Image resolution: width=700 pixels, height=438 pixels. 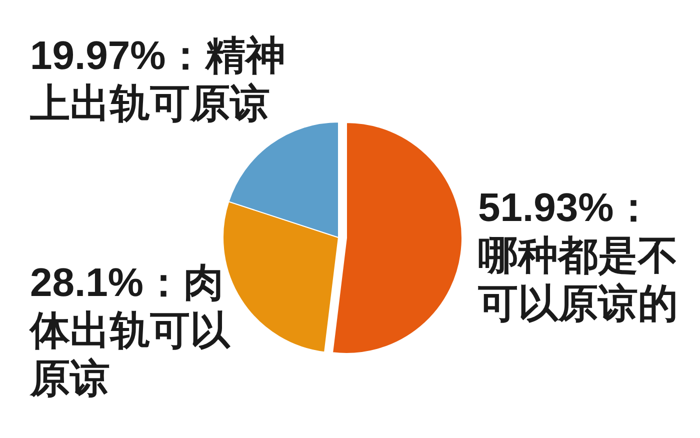 I want to click on slice-label: 哪种都是不可以原谅的, so click(x=577, y=280).